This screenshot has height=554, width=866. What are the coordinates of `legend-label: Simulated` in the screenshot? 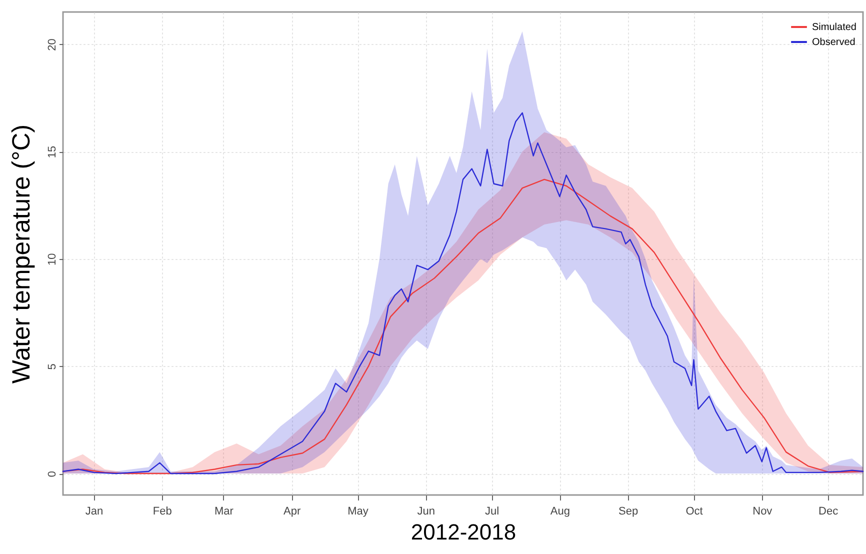 It's located at (834, 27).